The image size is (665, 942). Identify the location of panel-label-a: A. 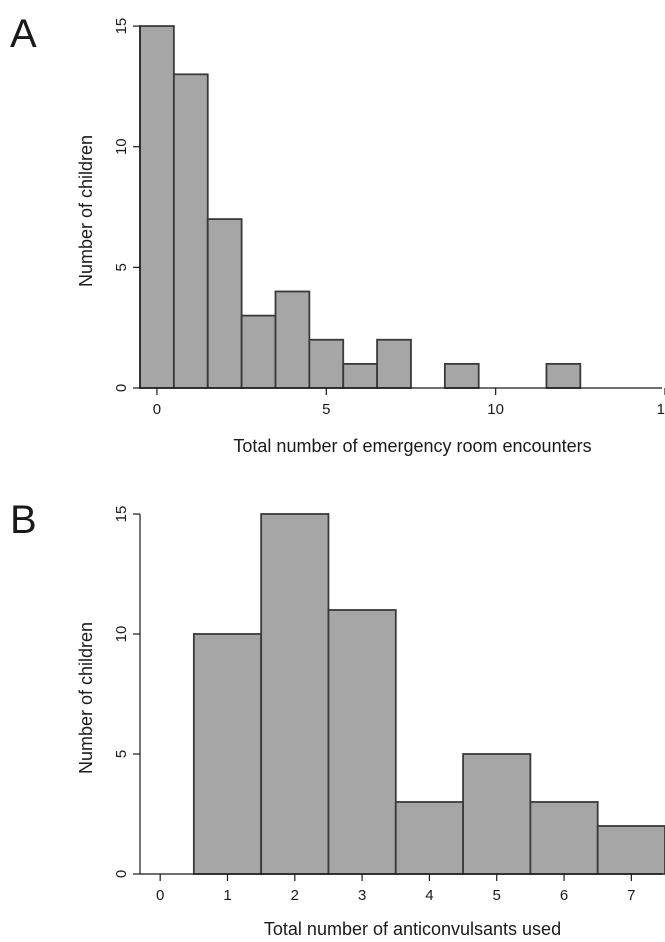
(23, 34).